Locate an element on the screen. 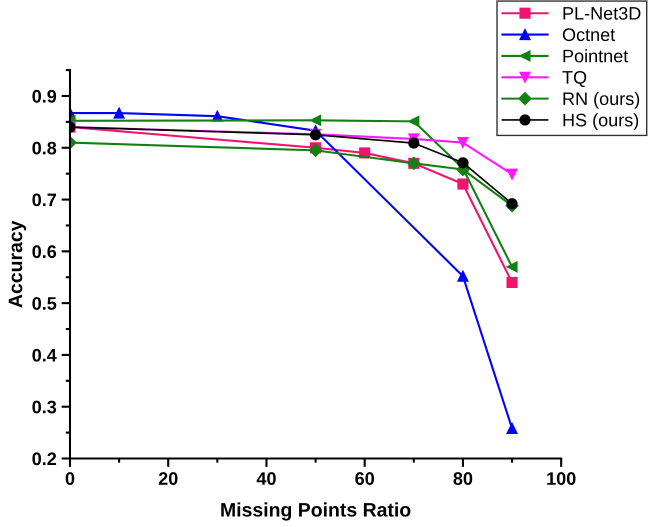 This screenshot has width=648, height=527. legend-label: HS (ours) is located at coordinates (600, 121).